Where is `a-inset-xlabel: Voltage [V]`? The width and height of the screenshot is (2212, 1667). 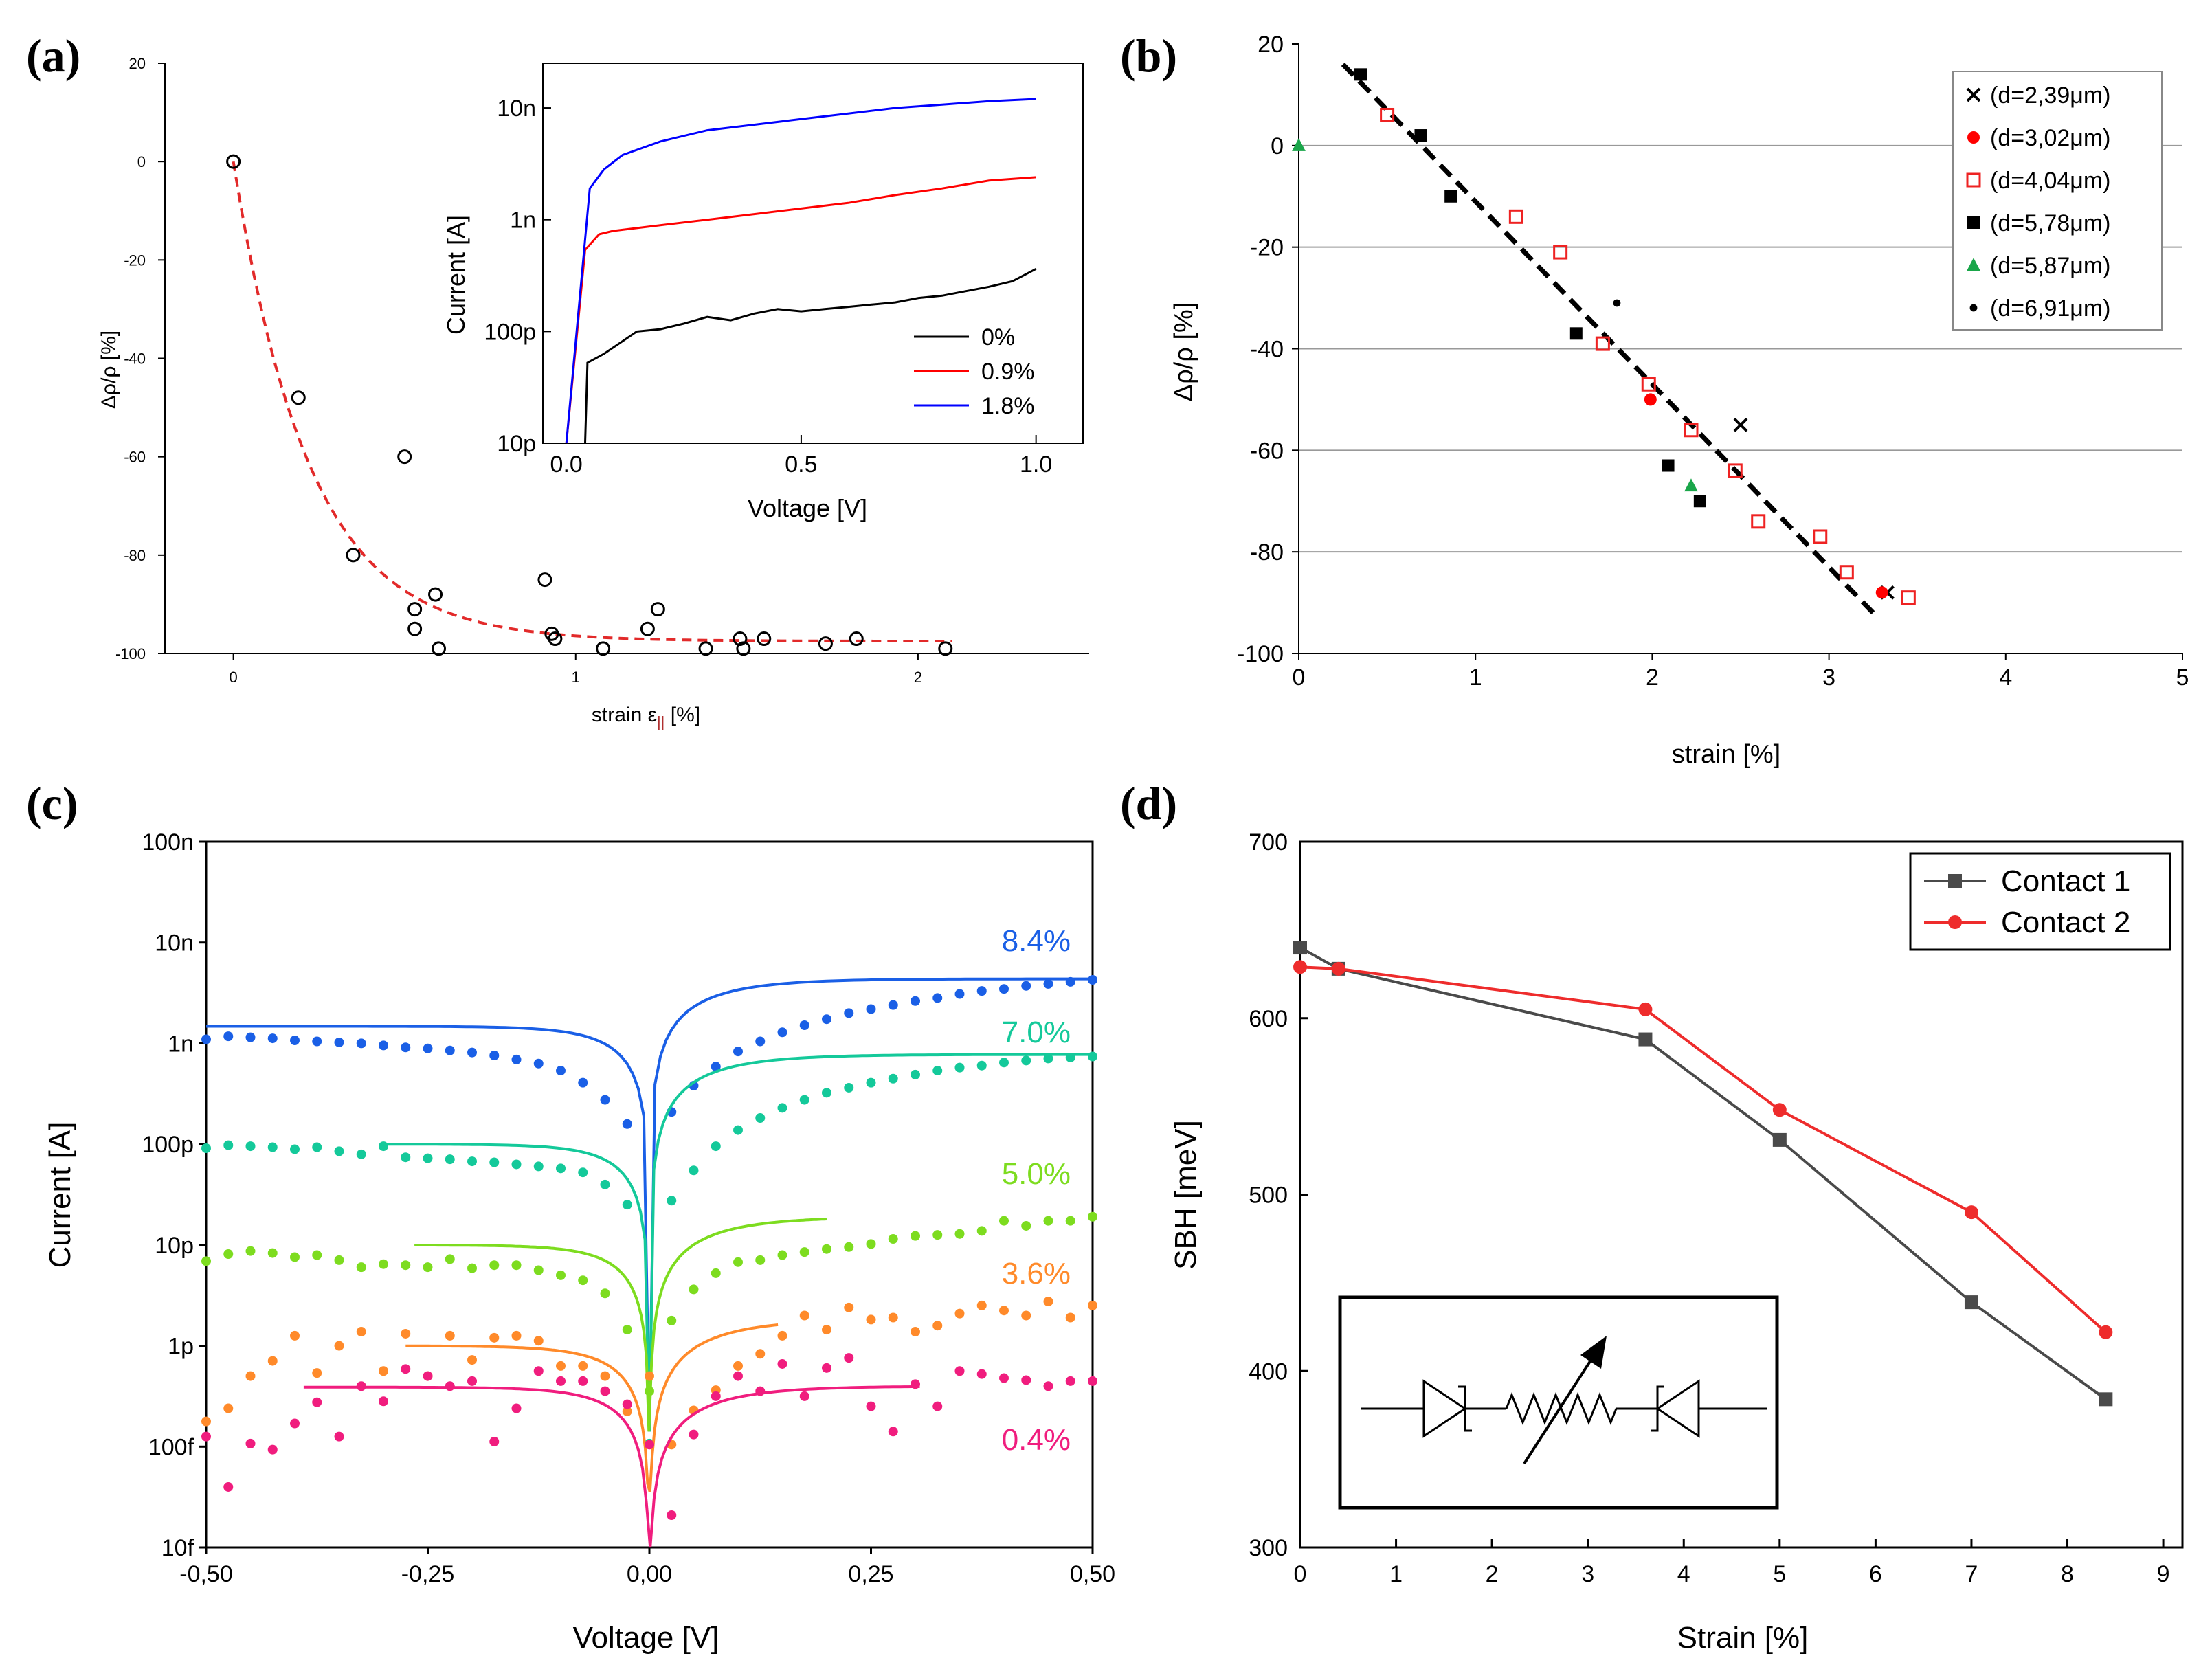
a-inset-xlabel: Voltage [V] is located at coordinates (807, 508).